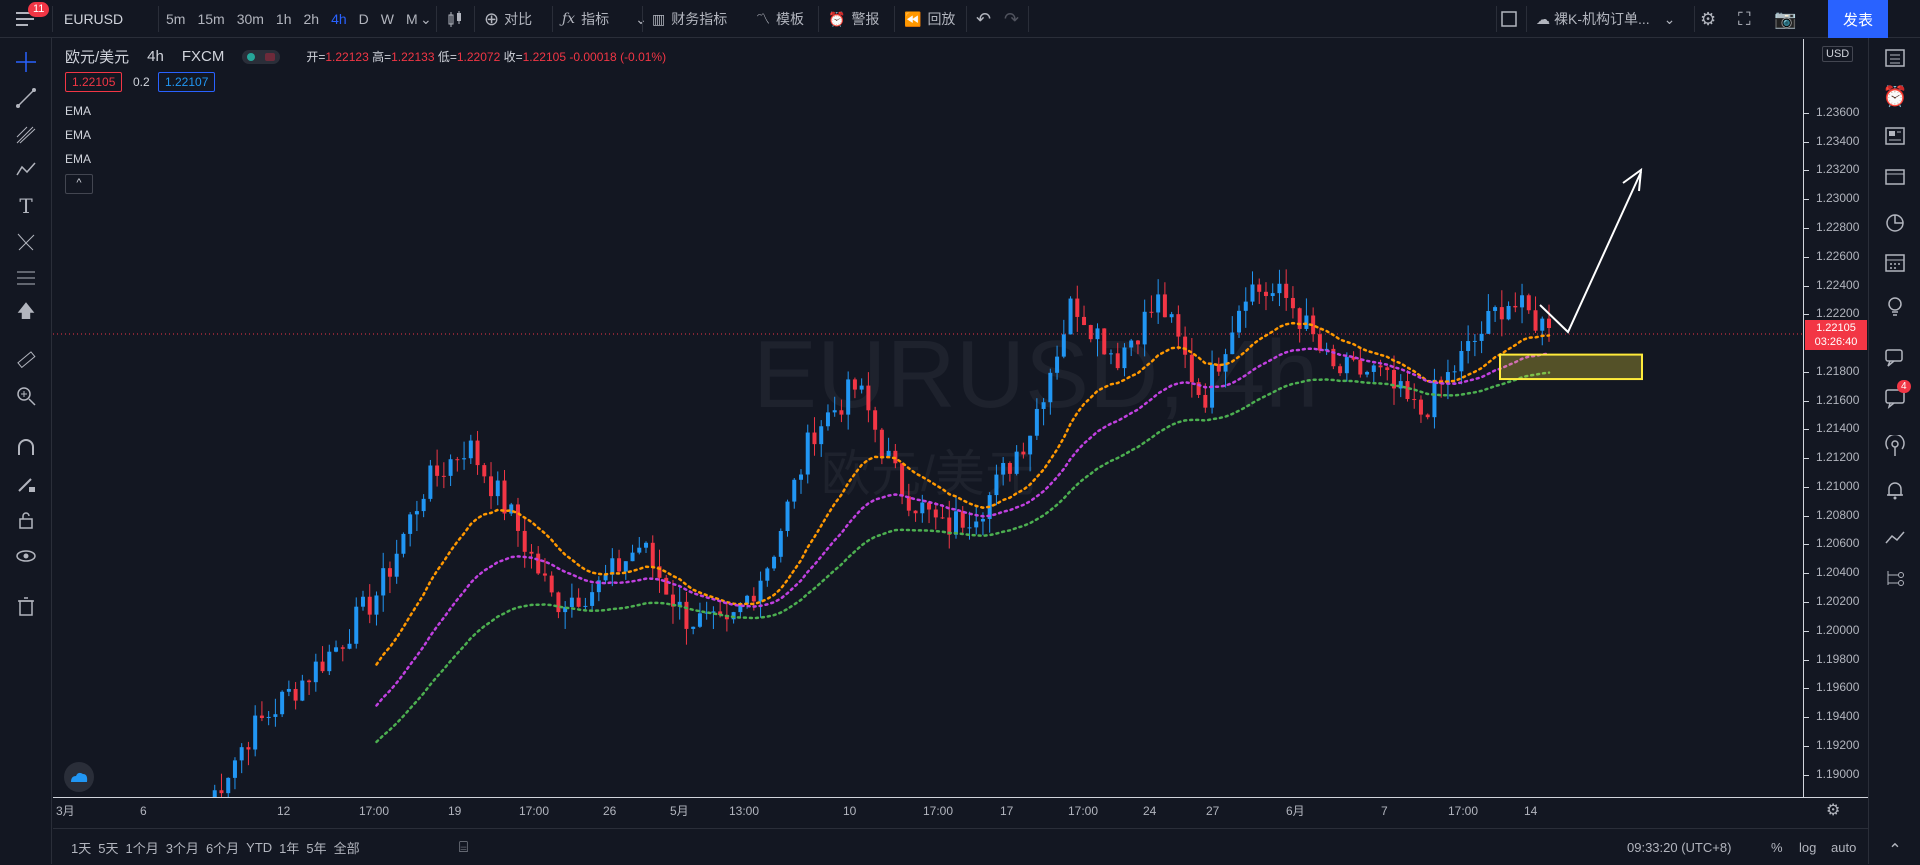 The width and height of the screenshot is (1920, 865). What do you see at coordinates (447, 57) in the screenshot?
I see `low-label: 低=` at bounding box center [447, 57].